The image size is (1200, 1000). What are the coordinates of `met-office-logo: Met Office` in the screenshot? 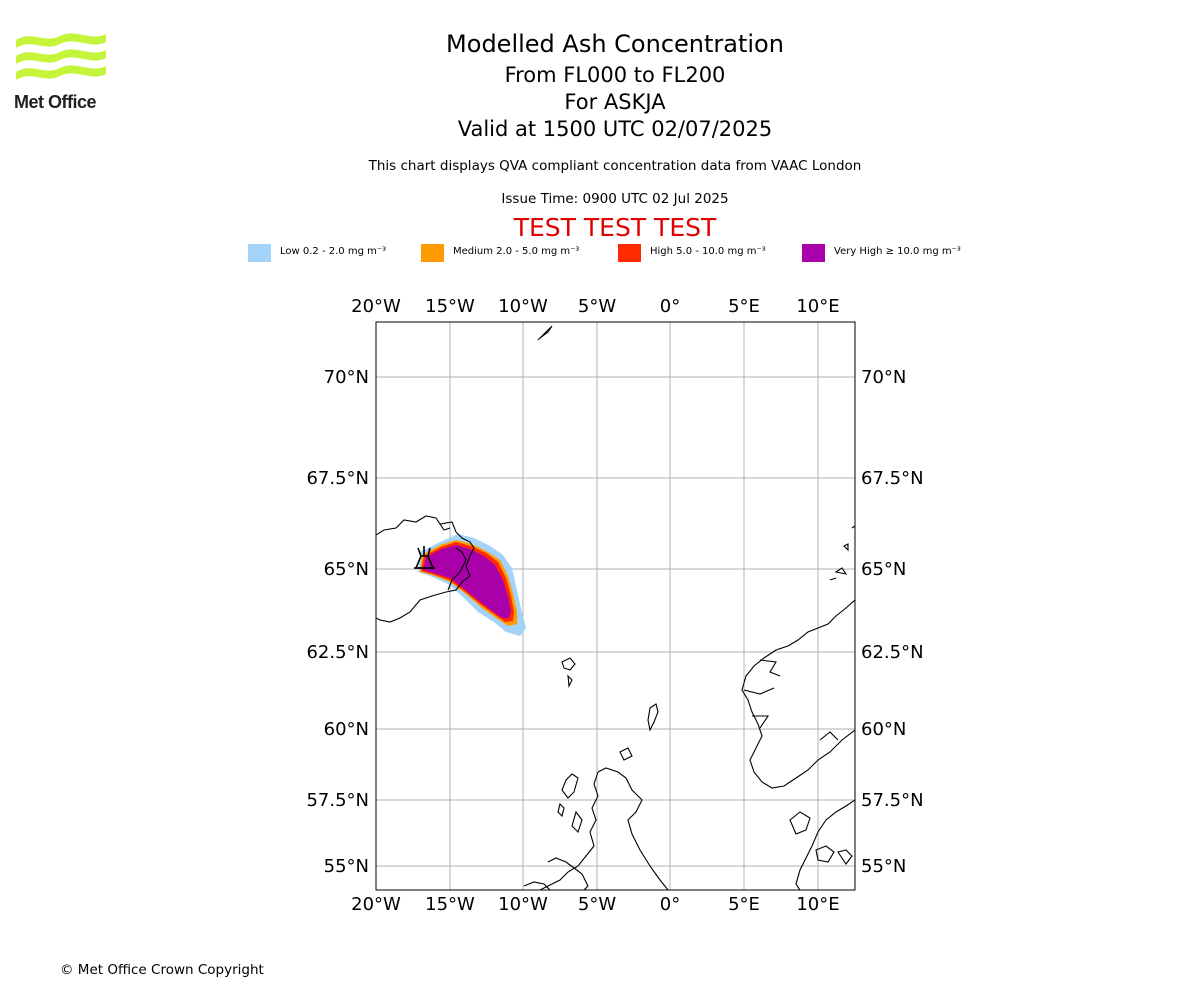 It's located at (61, 71).